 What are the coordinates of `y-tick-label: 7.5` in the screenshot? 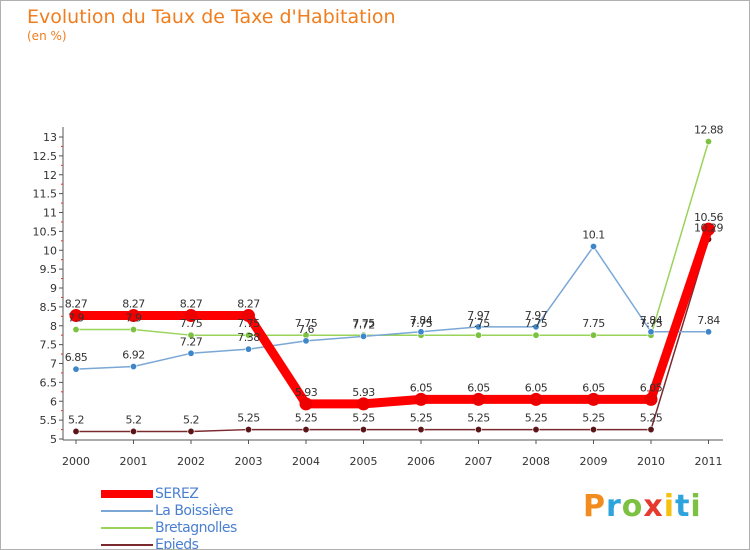 It's located at (49, 345).